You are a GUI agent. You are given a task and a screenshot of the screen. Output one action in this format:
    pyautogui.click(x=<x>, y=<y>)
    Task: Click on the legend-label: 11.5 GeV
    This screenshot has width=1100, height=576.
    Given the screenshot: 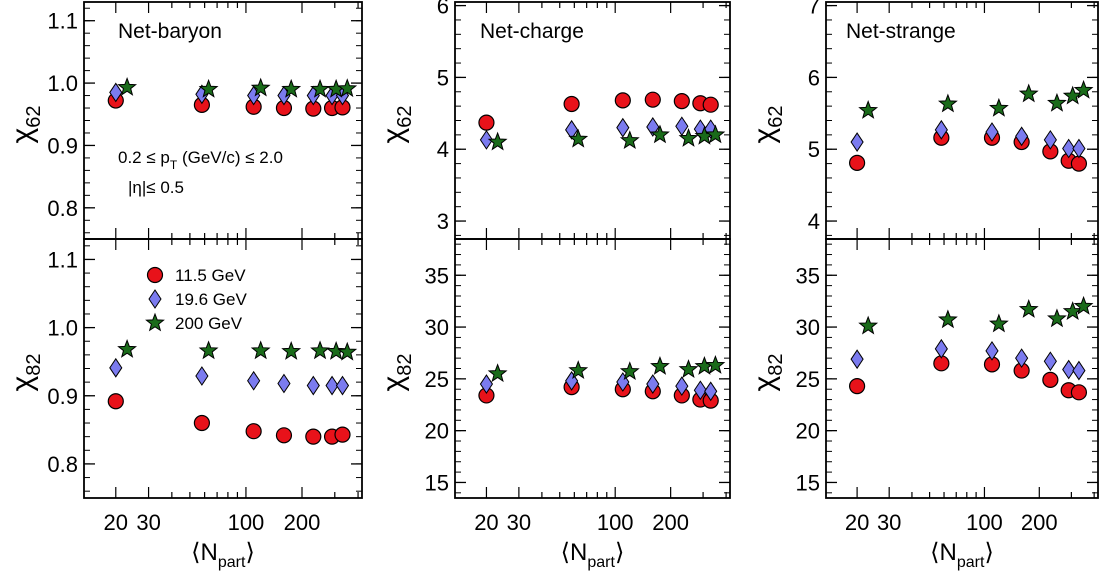 What is the action you would take?
    pyautogui.click(x=210, y=275)
    